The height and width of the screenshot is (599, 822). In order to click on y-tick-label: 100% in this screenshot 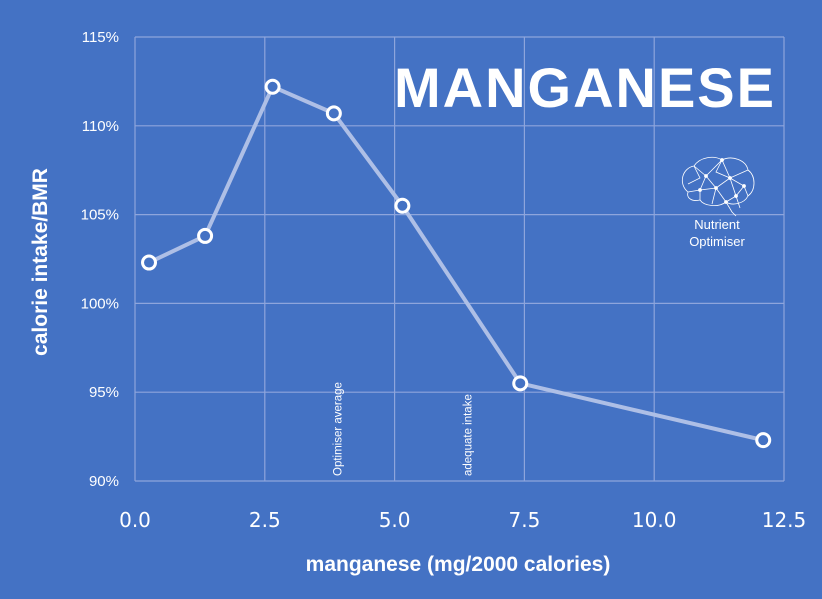, I will do `click(100, 303)`.